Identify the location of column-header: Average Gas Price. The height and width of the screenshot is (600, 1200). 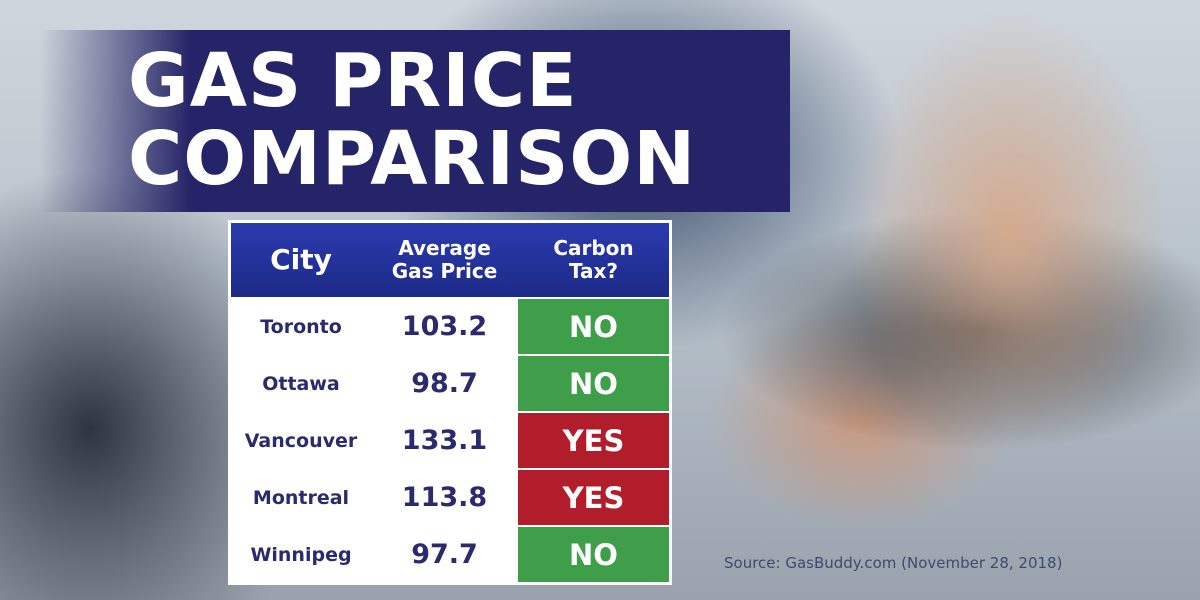
(444, 259).